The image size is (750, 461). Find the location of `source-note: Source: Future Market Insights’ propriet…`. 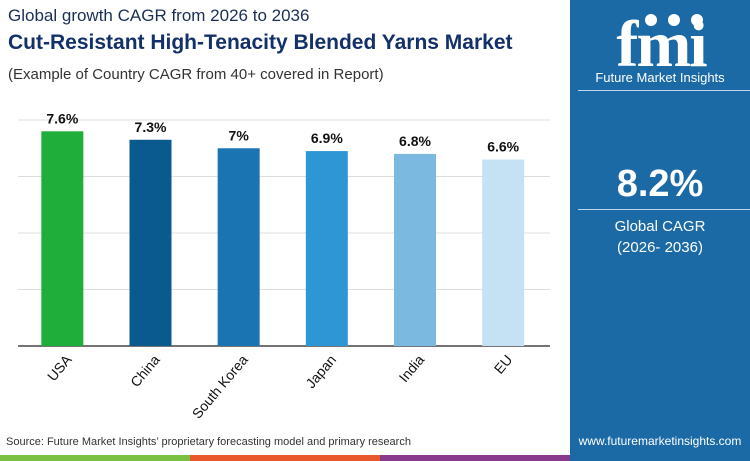

source-note: Source: Future Market Insights’ propriet… is located at coordinates (208, 442).